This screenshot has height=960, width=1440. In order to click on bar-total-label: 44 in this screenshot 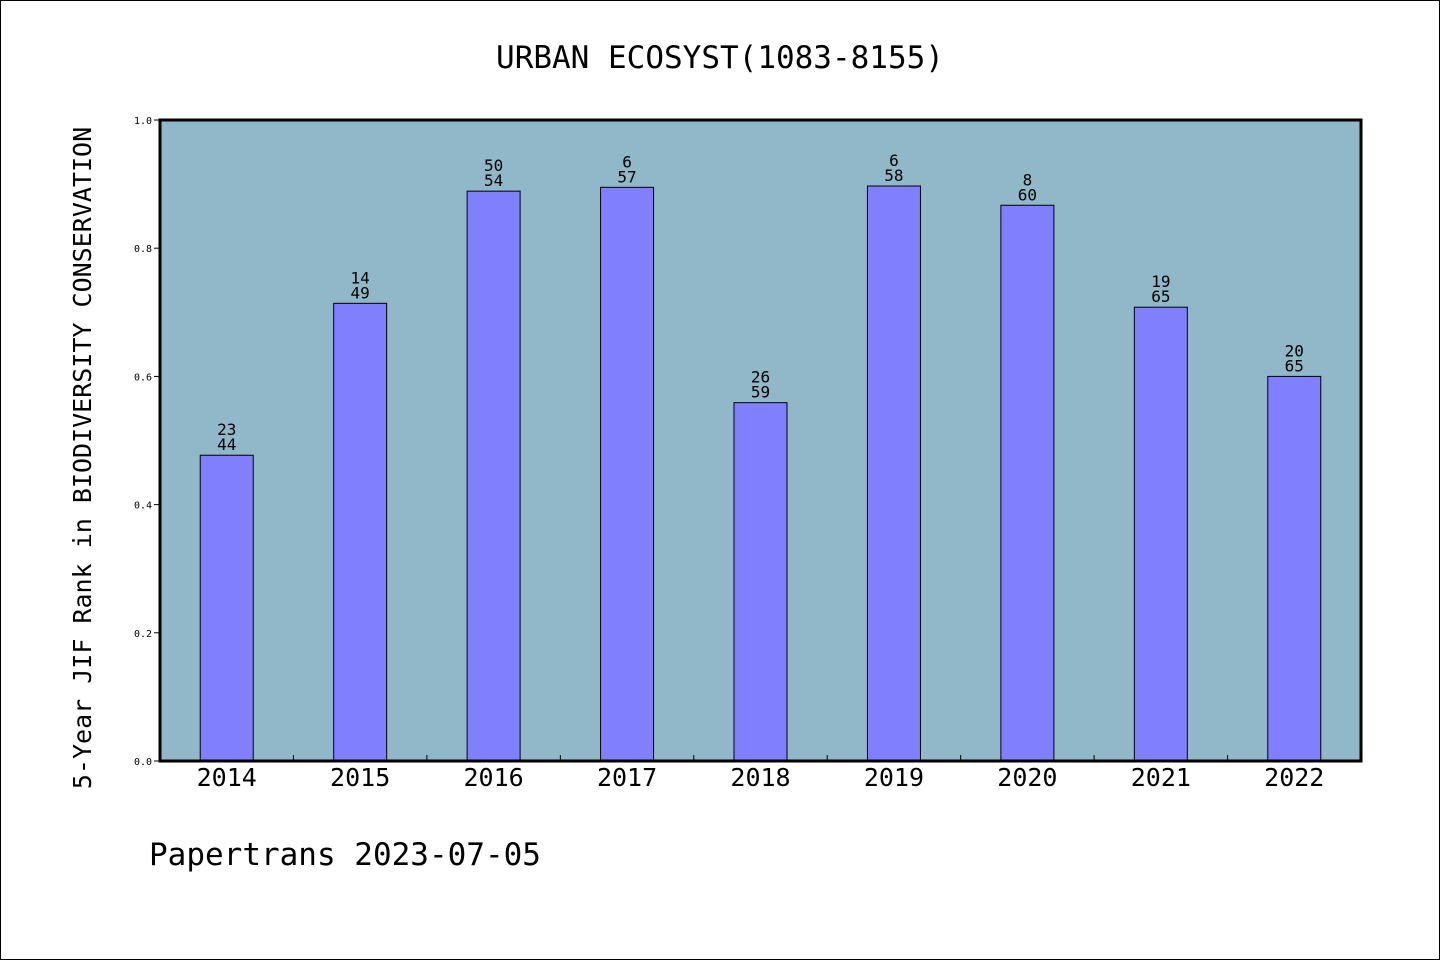, I will do `click(226, 444)`.